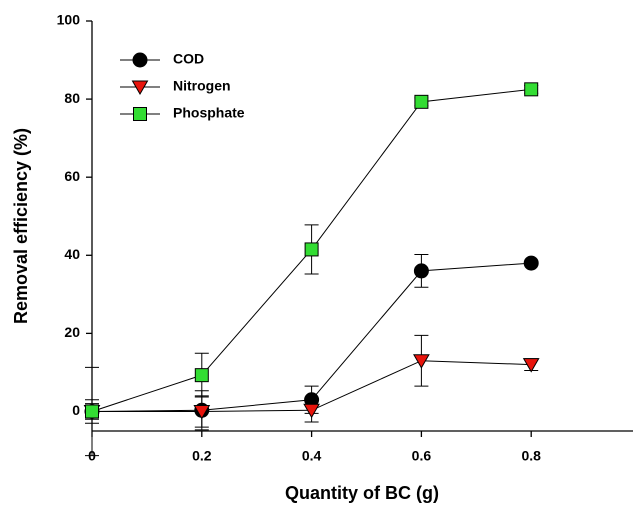  I want to click on legend-label: COD, so click(188, 59).